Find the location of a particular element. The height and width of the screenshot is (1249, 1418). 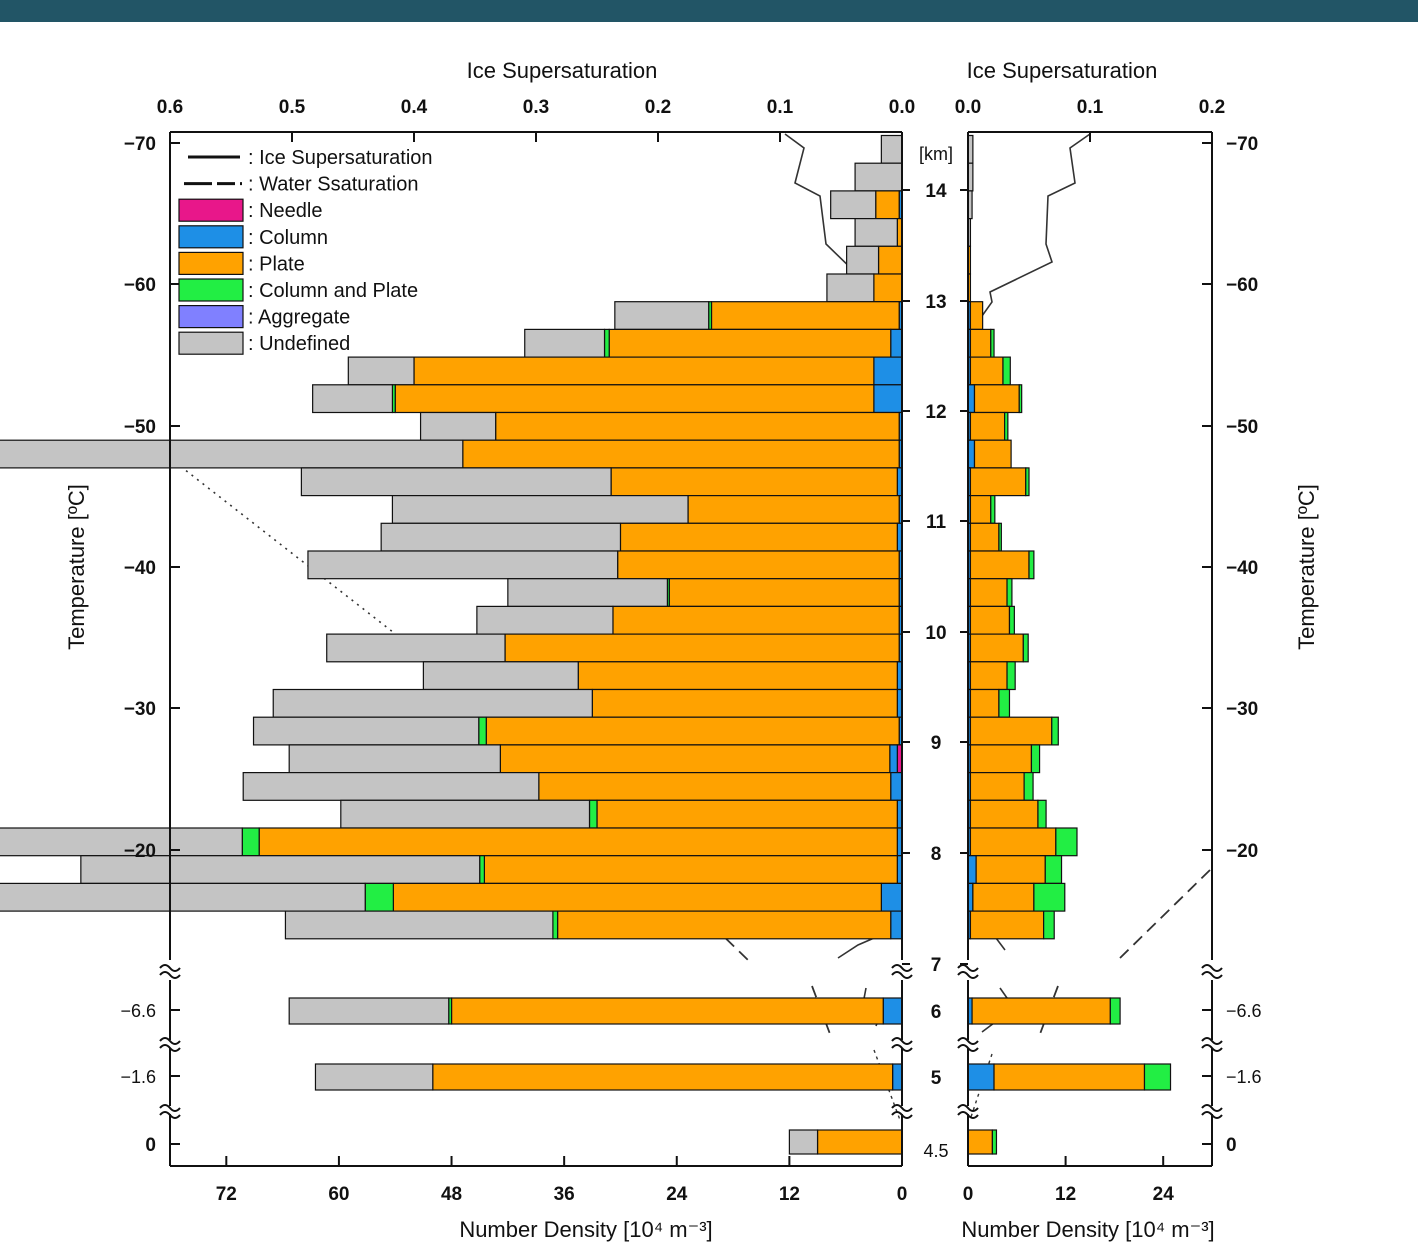

left-temp-tick-label-0: −70 is located at coordinates (140, 144).